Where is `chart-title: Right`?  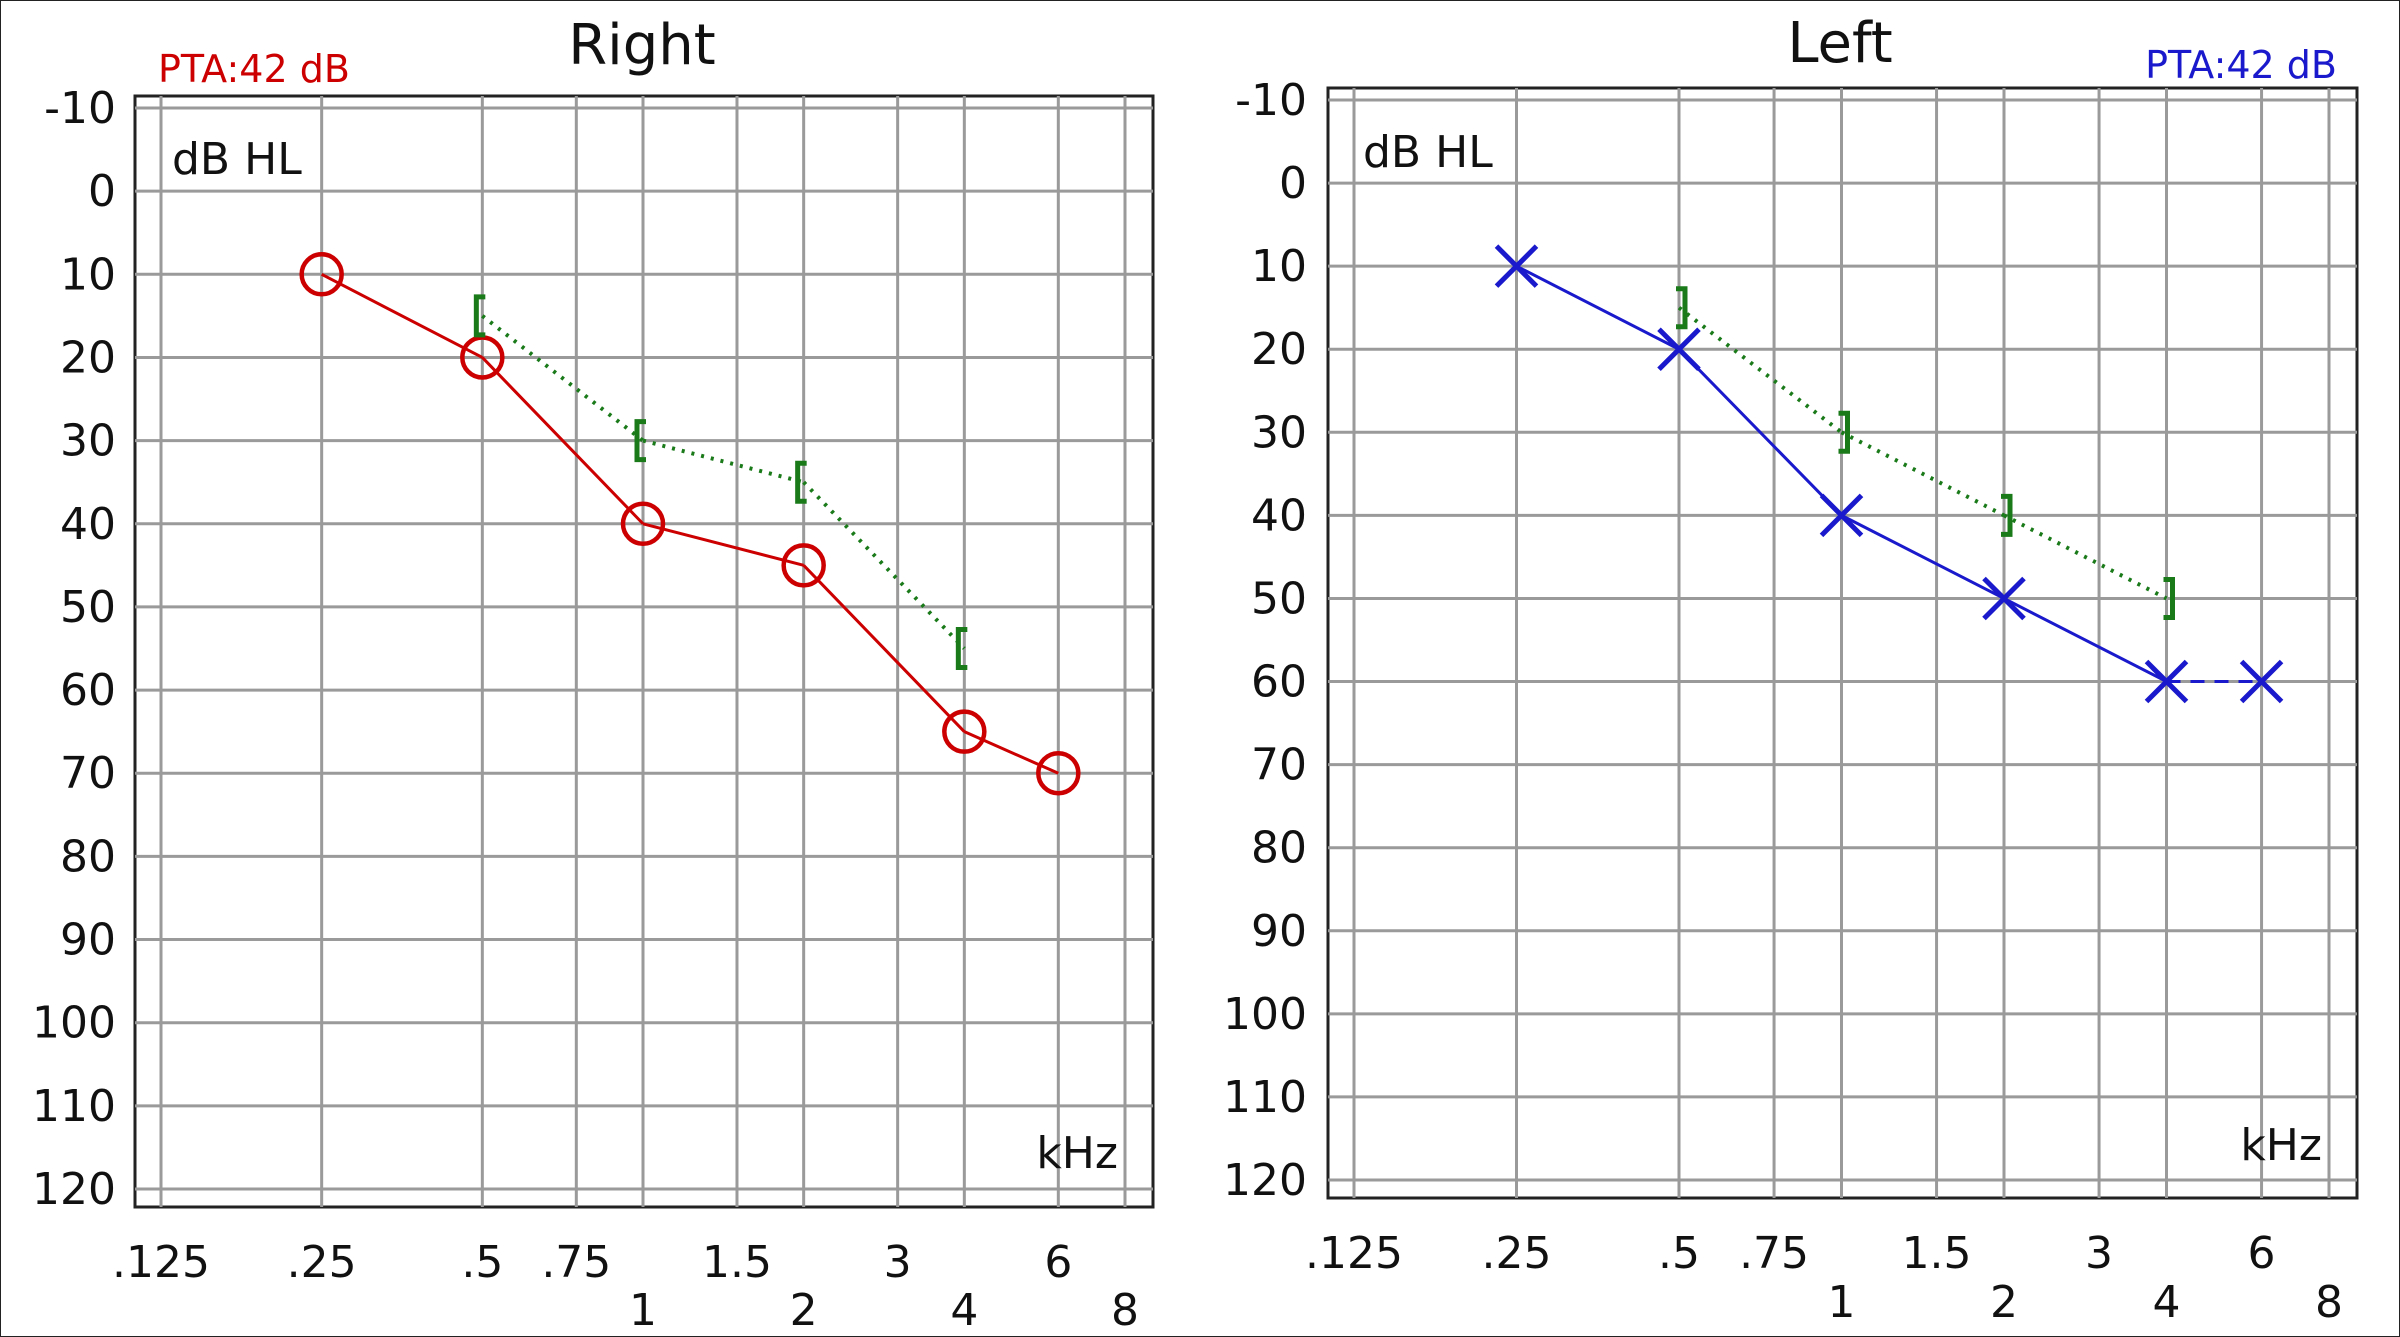
chart-title: Right is located at coordinates (641, 45).